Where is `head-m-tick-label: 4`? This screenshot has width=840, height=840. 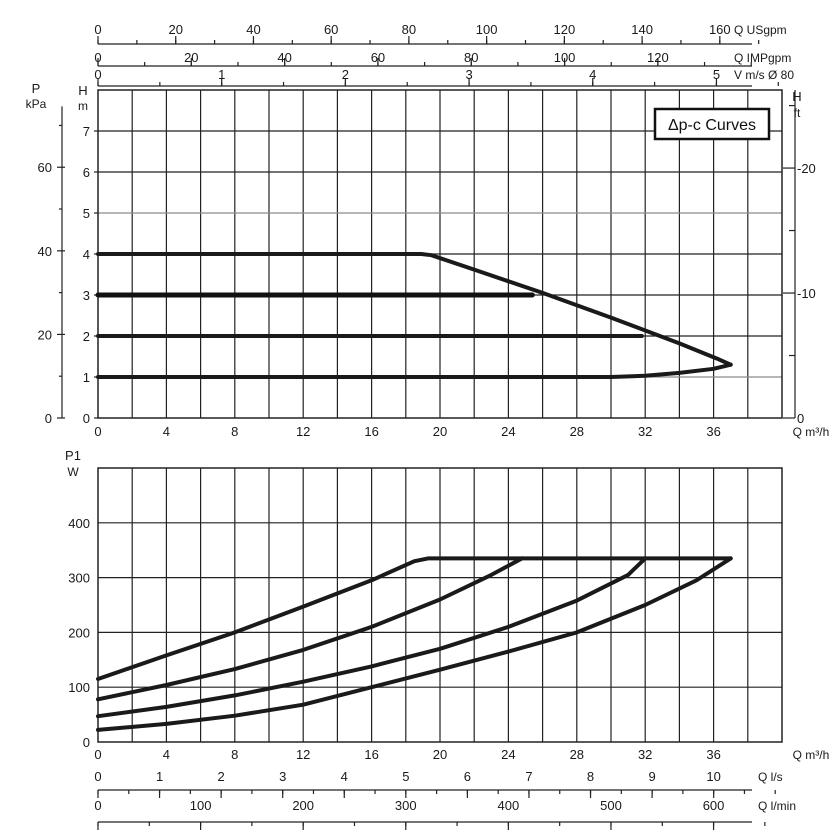
head-m-tick-label: 4 is located at coordinates (86, 254).